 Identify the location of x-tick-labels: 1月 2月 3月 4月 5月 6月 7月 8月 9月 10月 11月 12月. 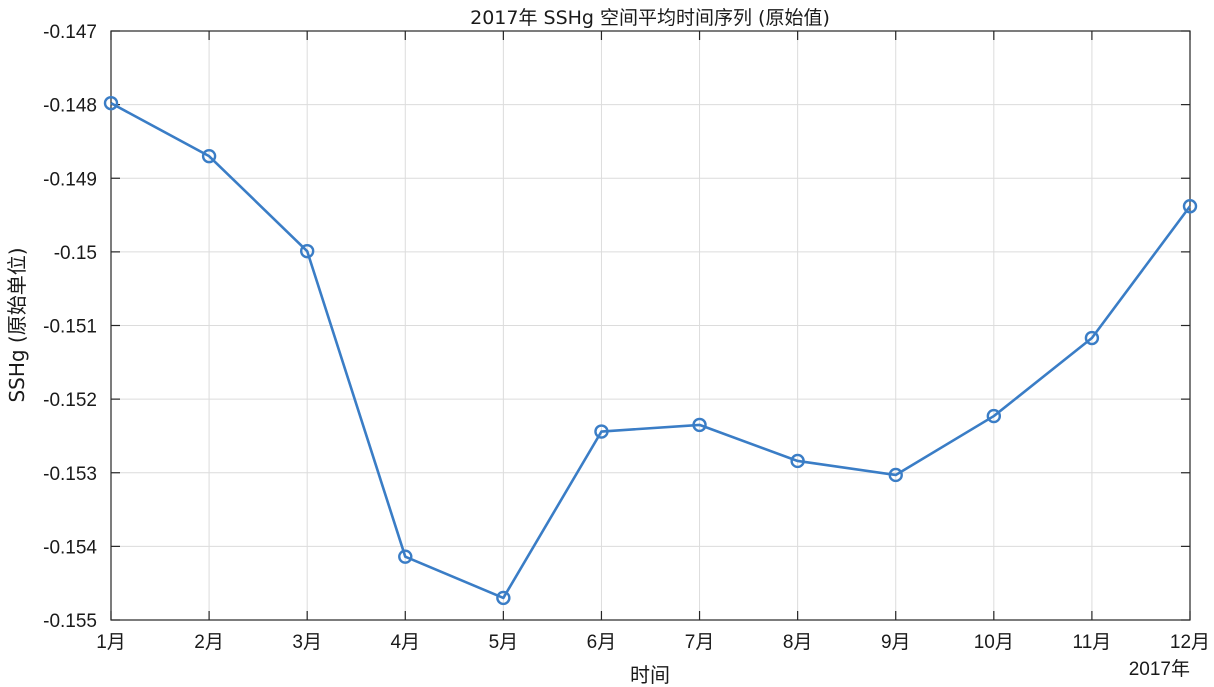
(653, 642).